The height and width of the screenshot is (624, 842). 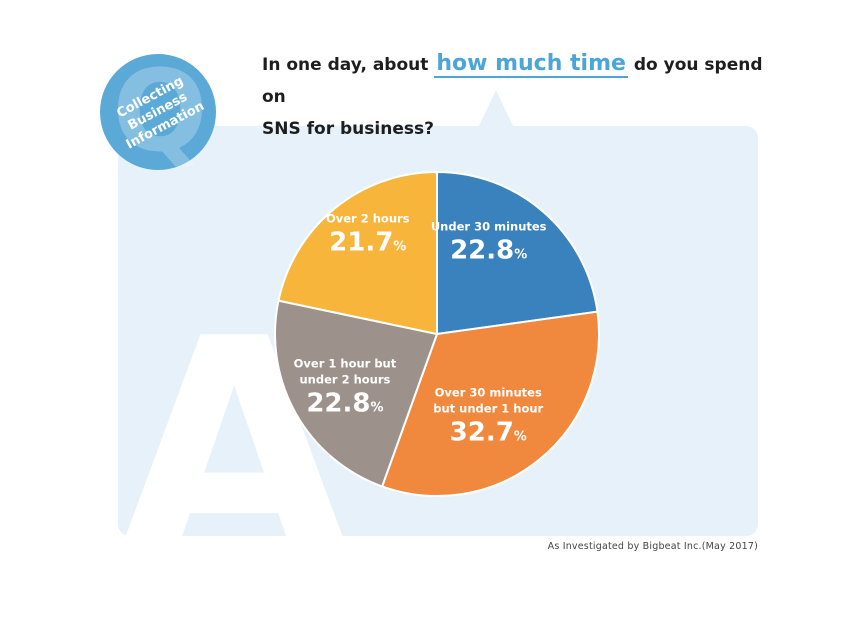 What do you see at coordinates (345, 363) in the screenshot?
I see `slice-label-line: Over 1 hour but` at bounding box center [345, 363].